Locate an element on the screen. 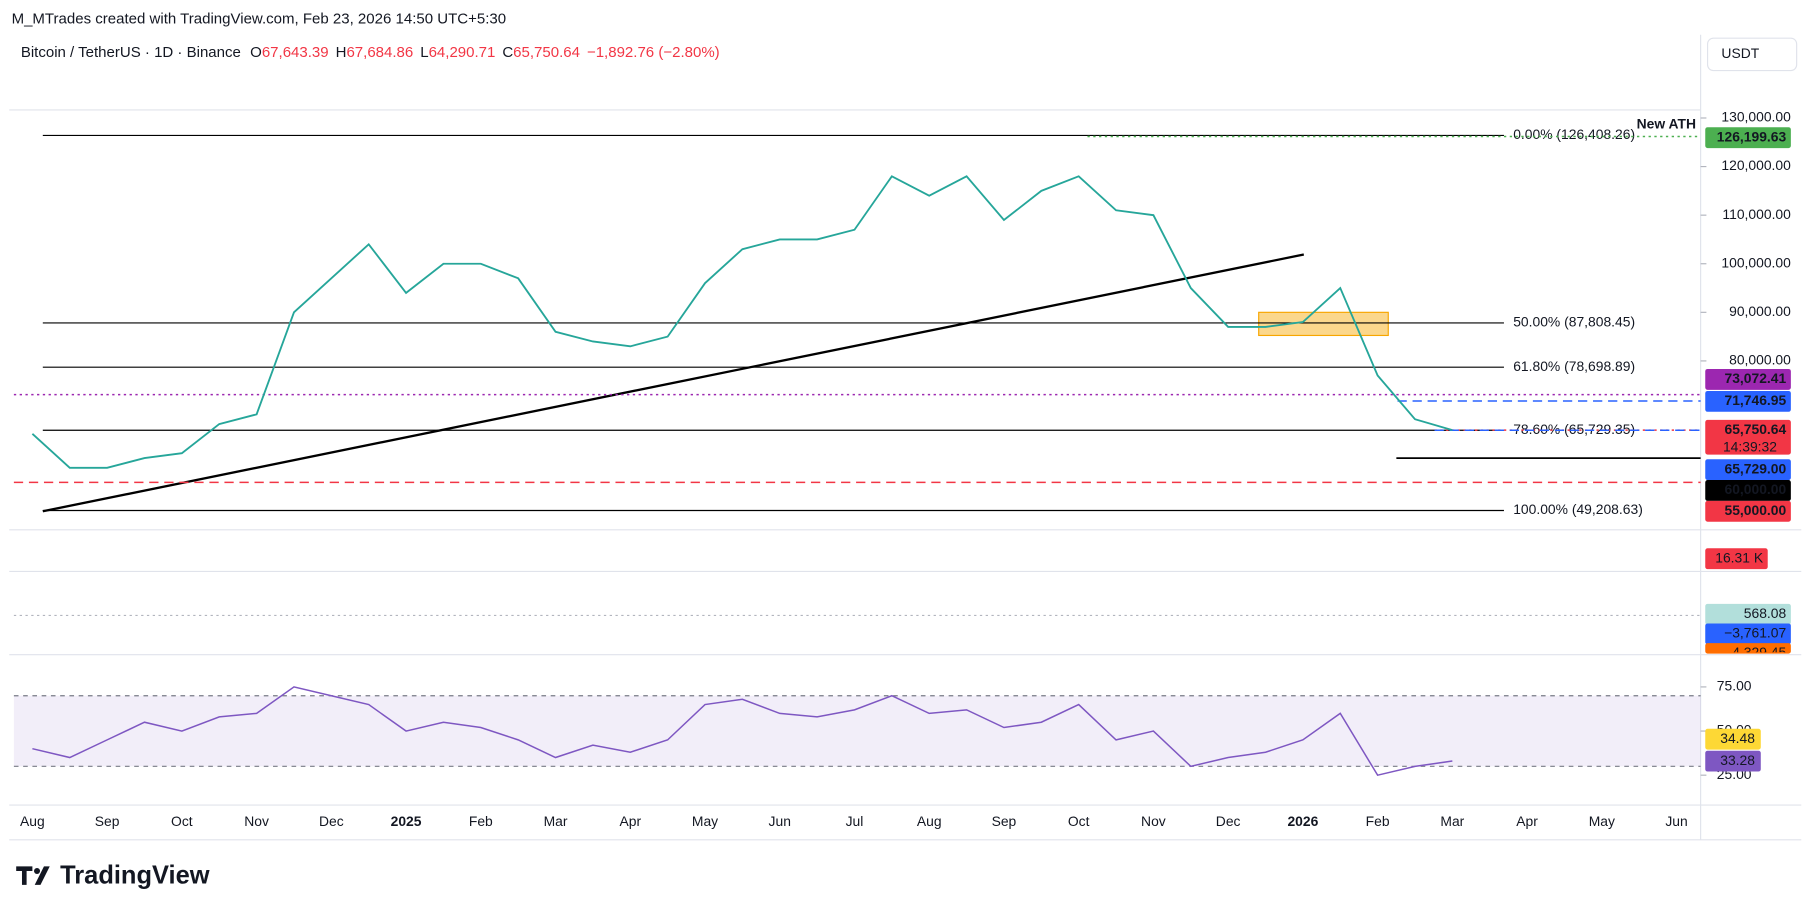 The height and width of the screenshot is (915, 1814). x-tick-label: Jul is located at coordinates (855, 821).